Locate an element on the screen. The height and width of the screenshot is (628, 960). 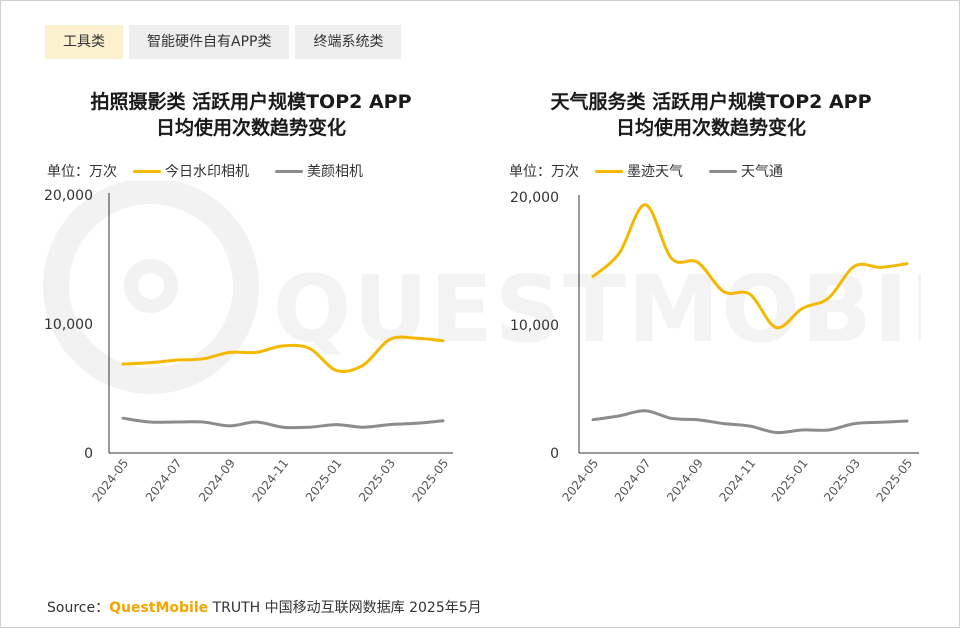
chart-2-legend-item-moji-weather: 墨迹天气 is located at coordinates (639, 171).